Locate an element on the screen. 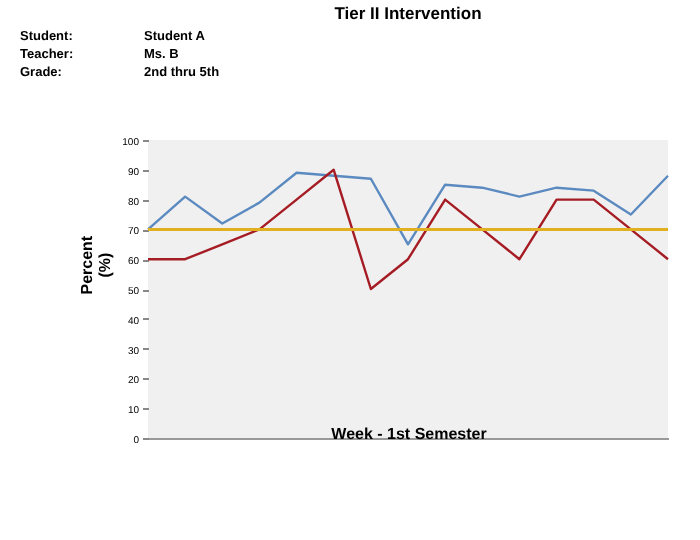 This screenshot has height=540, width=700. line-series is located at coordinates (408, 208).